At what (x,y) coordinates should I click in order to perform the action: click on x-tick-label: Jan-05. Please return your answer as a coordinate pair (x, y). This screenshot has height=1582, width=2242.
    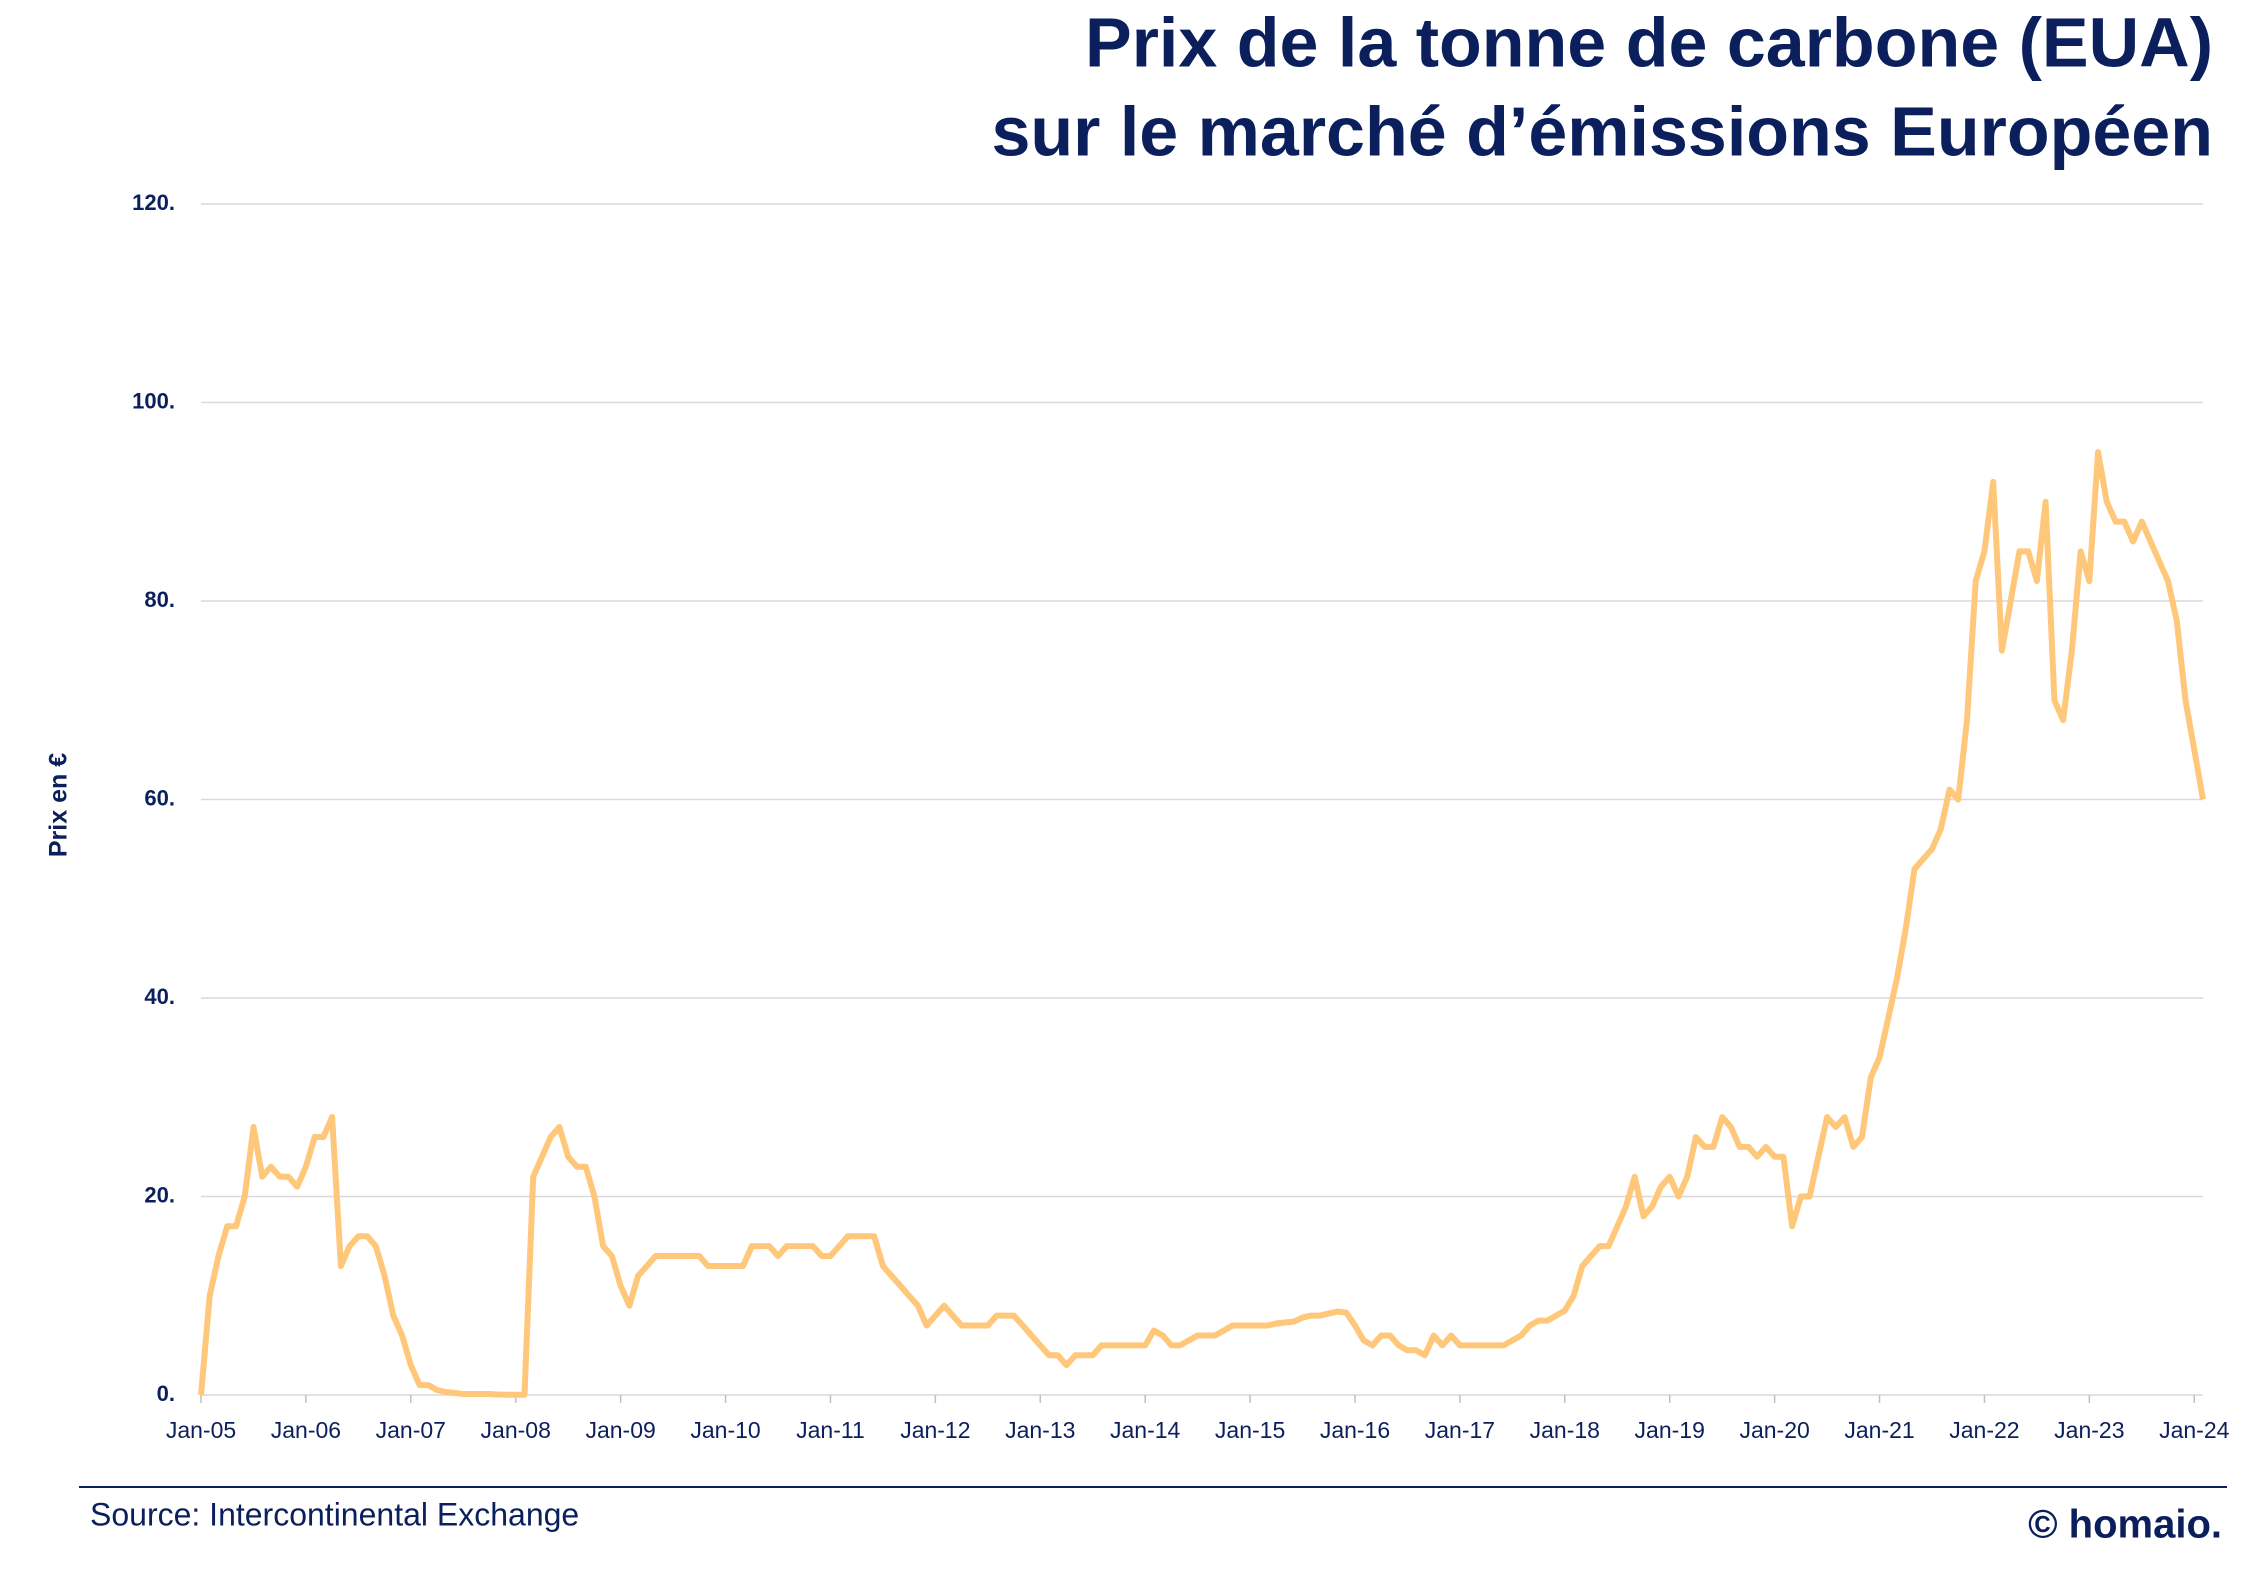
    Looking at the image, I should click on (201, 1430).